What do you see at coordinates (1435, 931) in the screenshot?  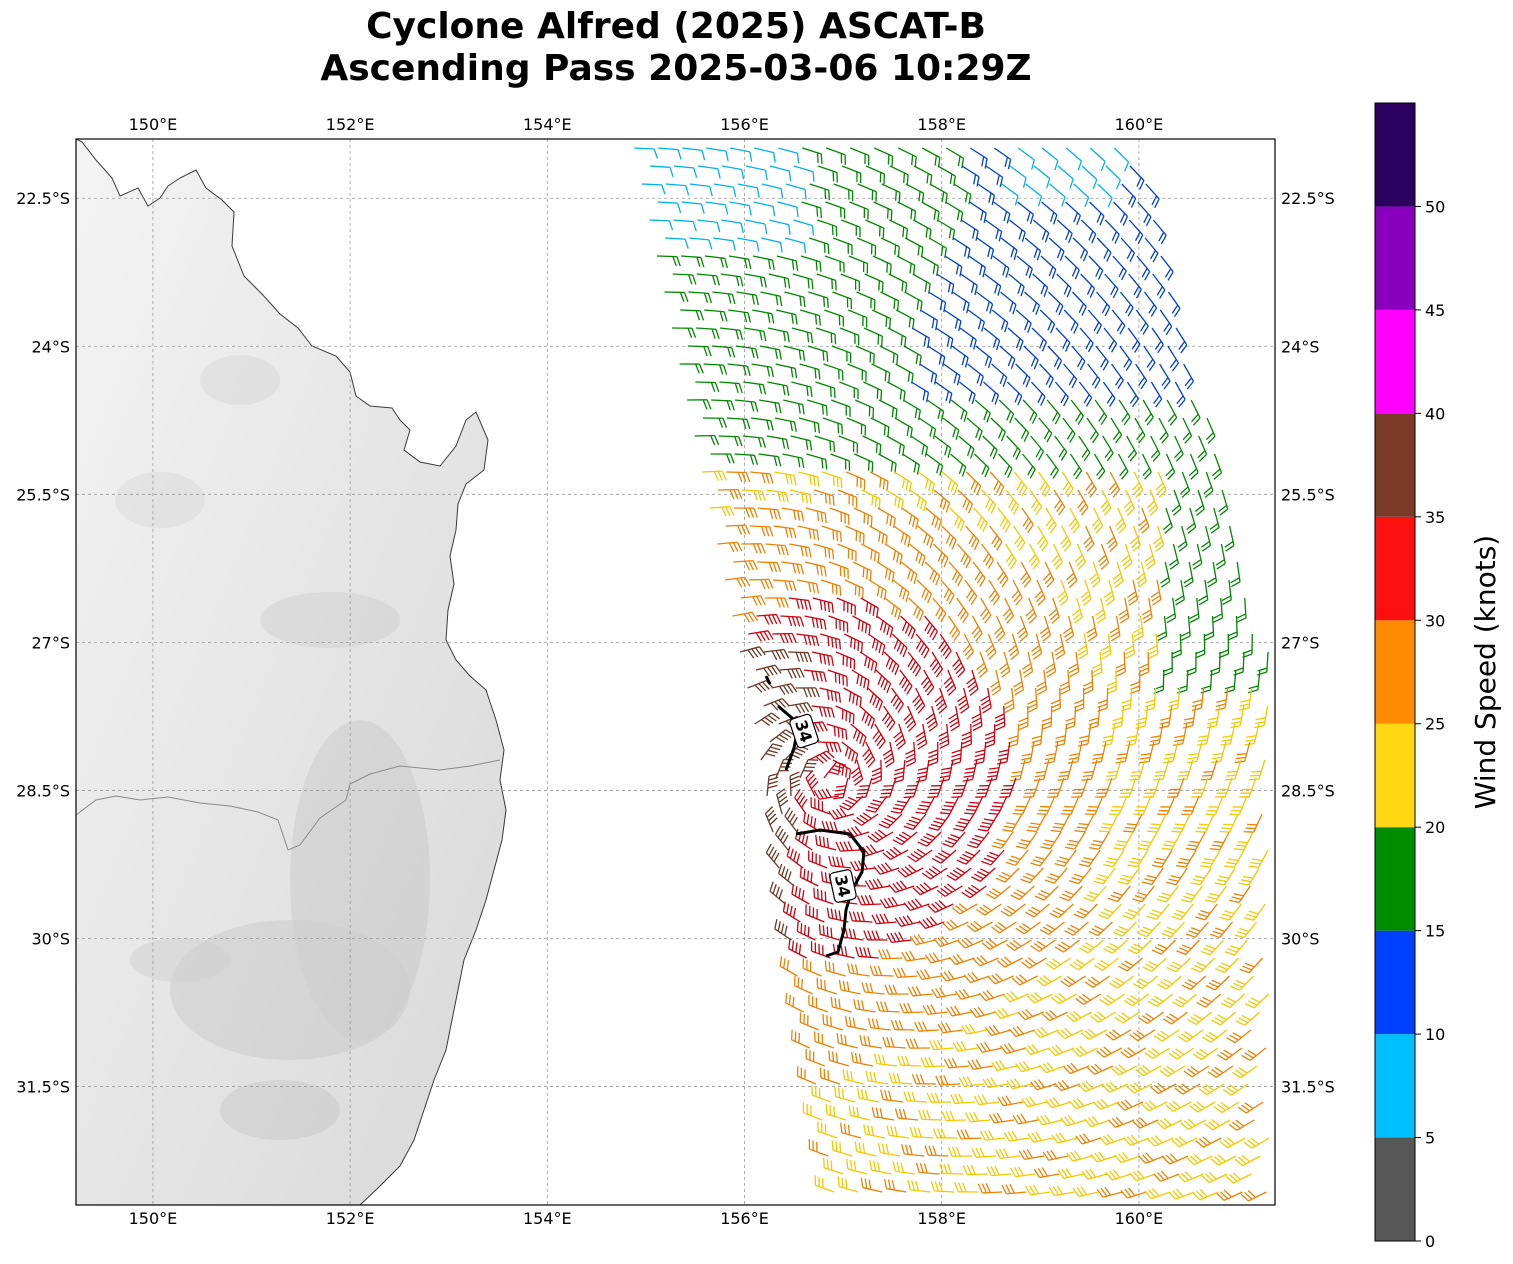 I see `colorbar-tick-label: 15` at bounding box center [1435, 931].